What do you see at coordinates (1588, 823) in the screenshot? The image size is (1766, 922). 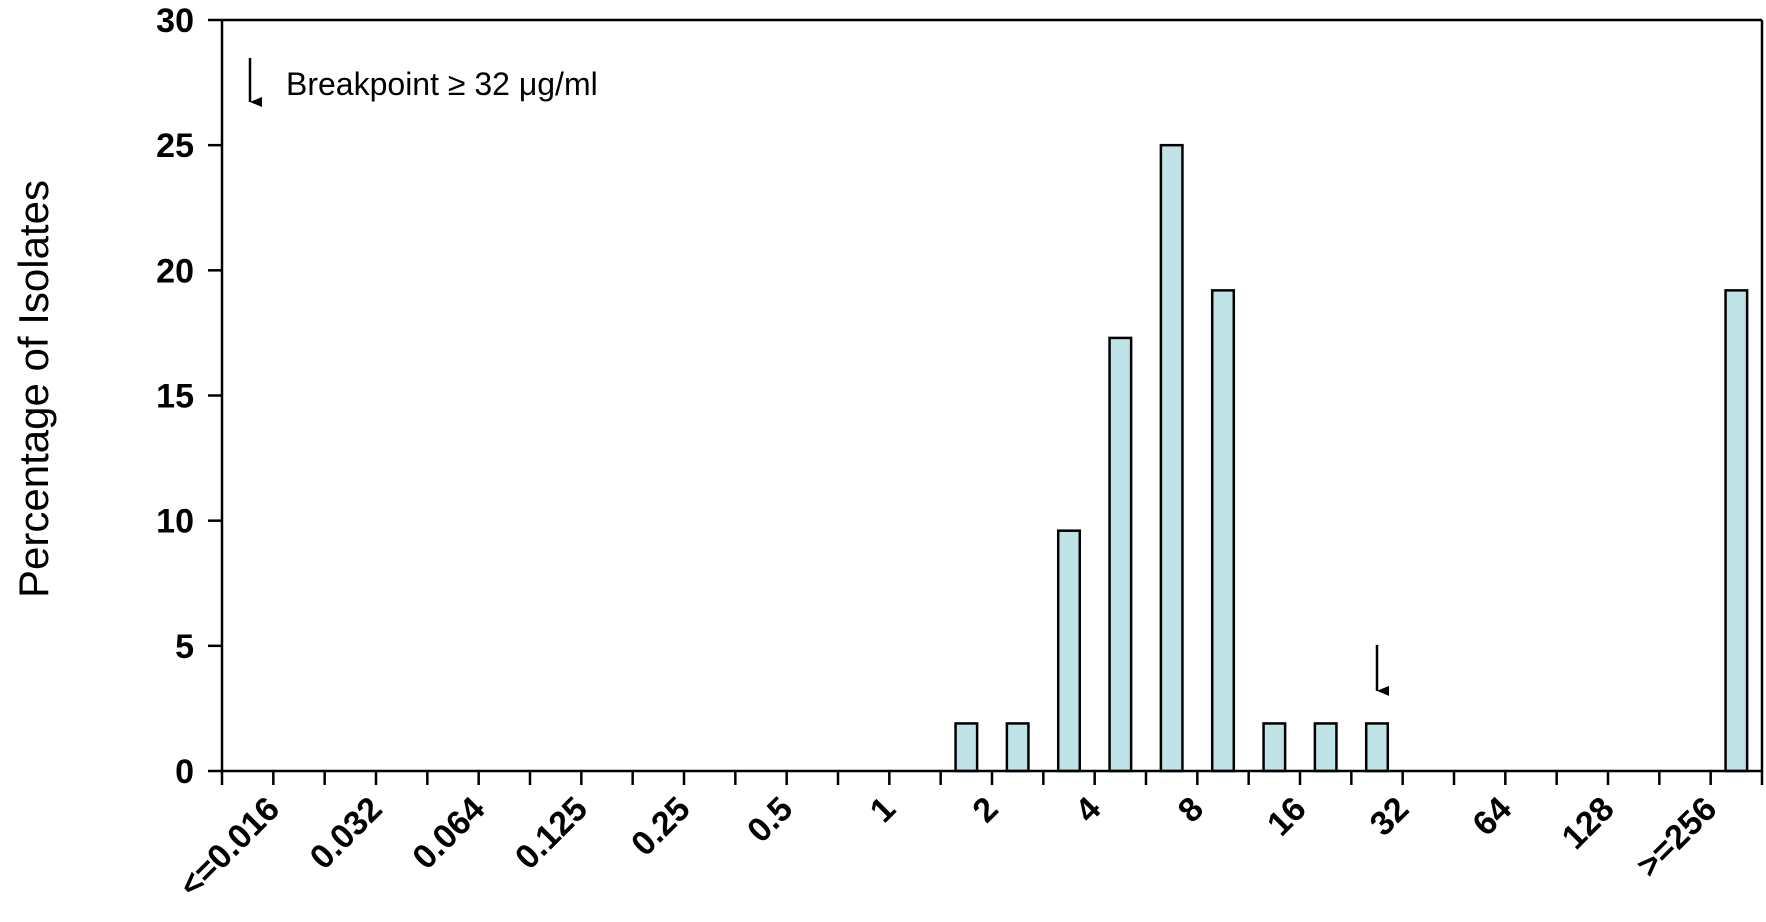 I see `x-tick-label: 128` at bounding box center [1588, 823].